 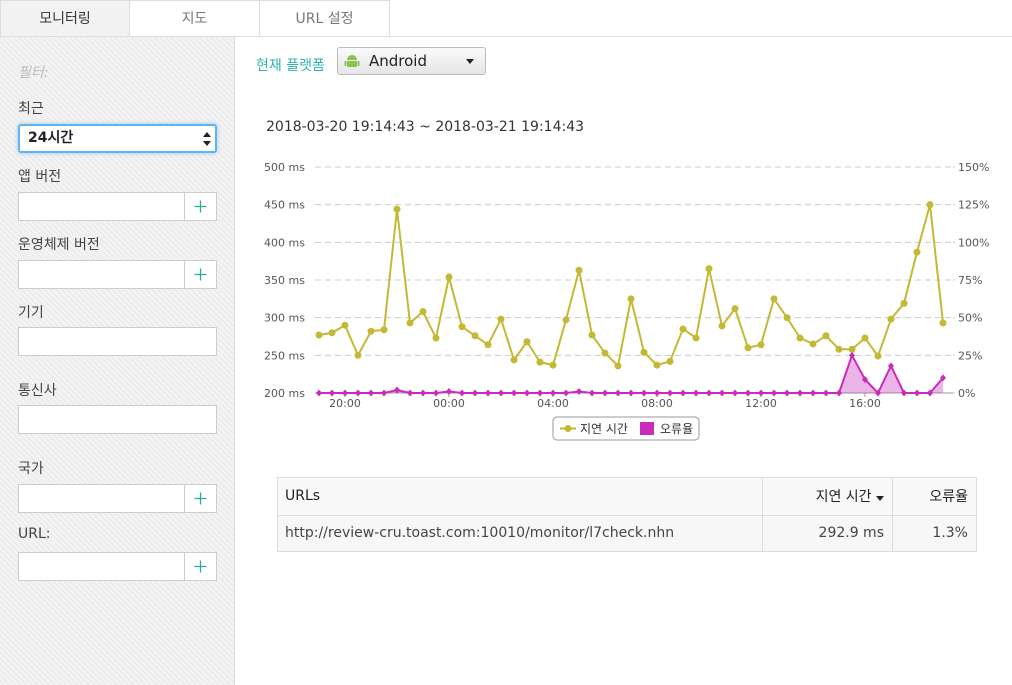 I want to click on filter-label: 기기, so click(x=31, y=313).